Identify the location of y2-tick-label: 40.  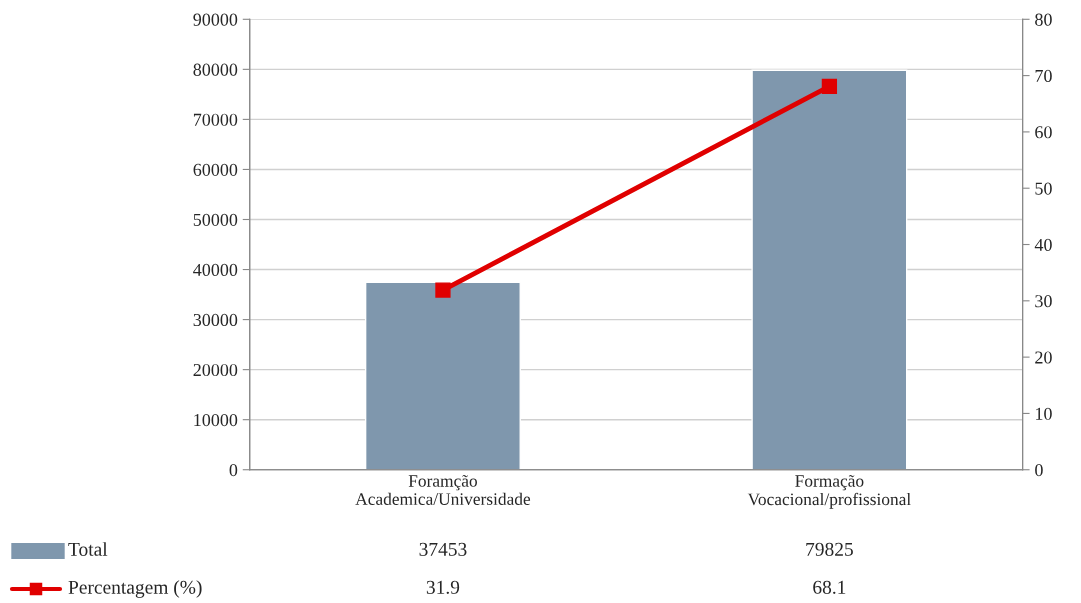
(1043, 244).